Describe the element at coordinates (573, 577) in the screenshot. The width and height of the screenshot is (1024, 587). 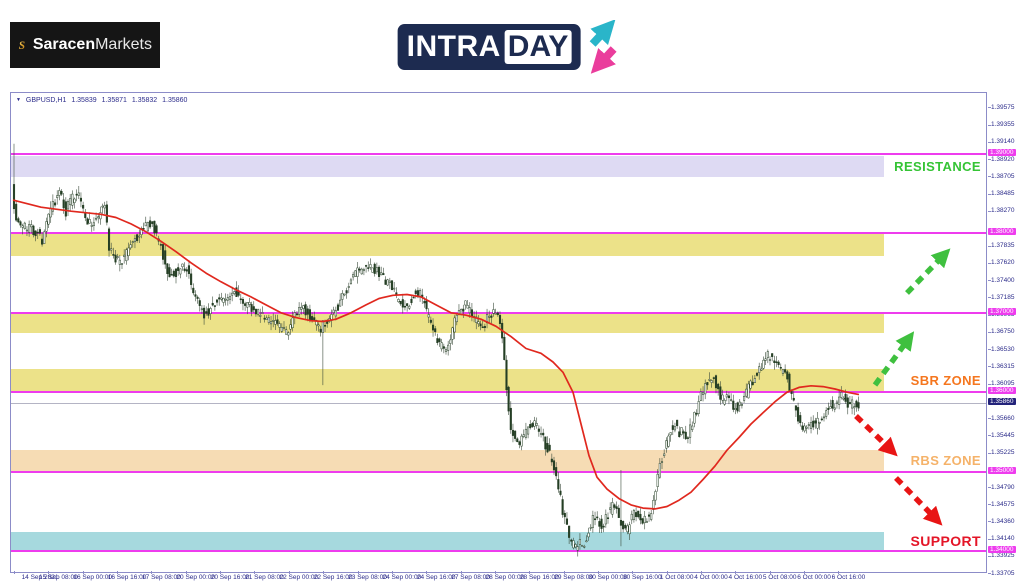
I see `time-tick-29-Sep-08-00: 29 Sep 08:00` at that location.